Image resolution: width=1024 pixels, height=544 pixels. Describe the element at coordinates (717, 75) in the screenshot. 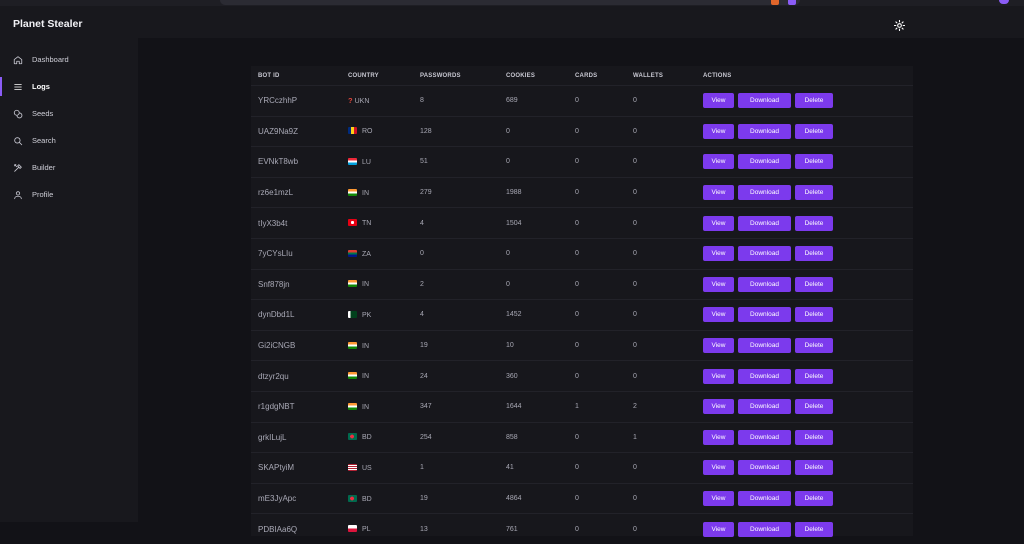

I see `column-header-actions: ACTIONS` at that location.